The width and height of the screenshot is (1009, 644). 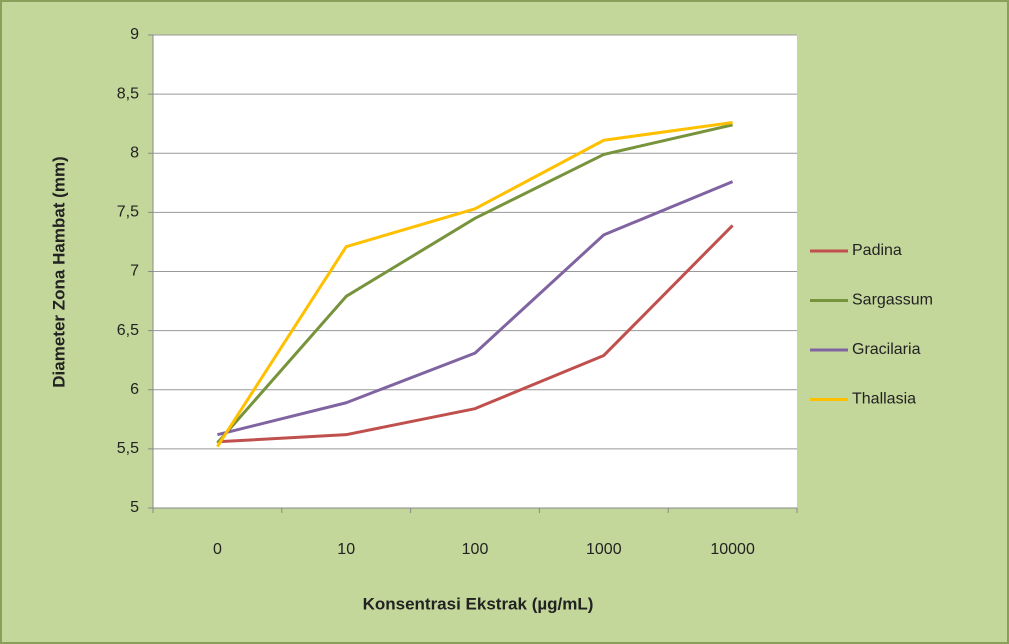 What do you see at coordinates (892, 300) in the screenshot?
I see `legend-label: Sargassum` at bounding box center [892, 300].